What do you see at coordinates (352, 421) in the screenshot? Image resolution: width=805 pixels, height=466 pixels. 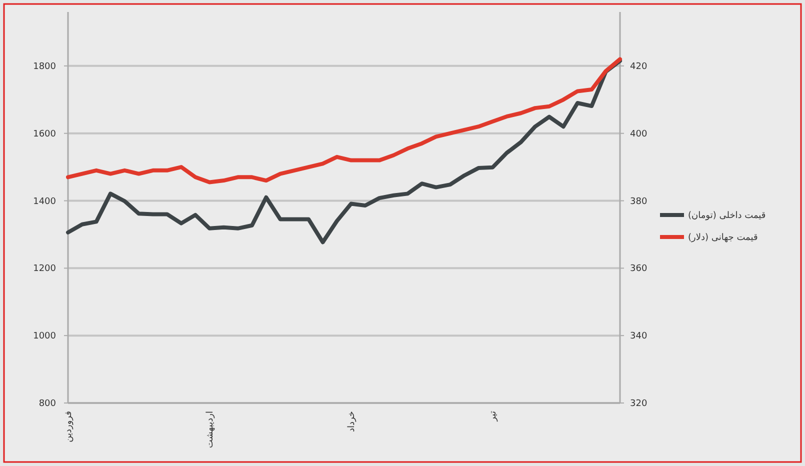 I see `x-tick-label: خرداد` at bounding box center [352, 421].